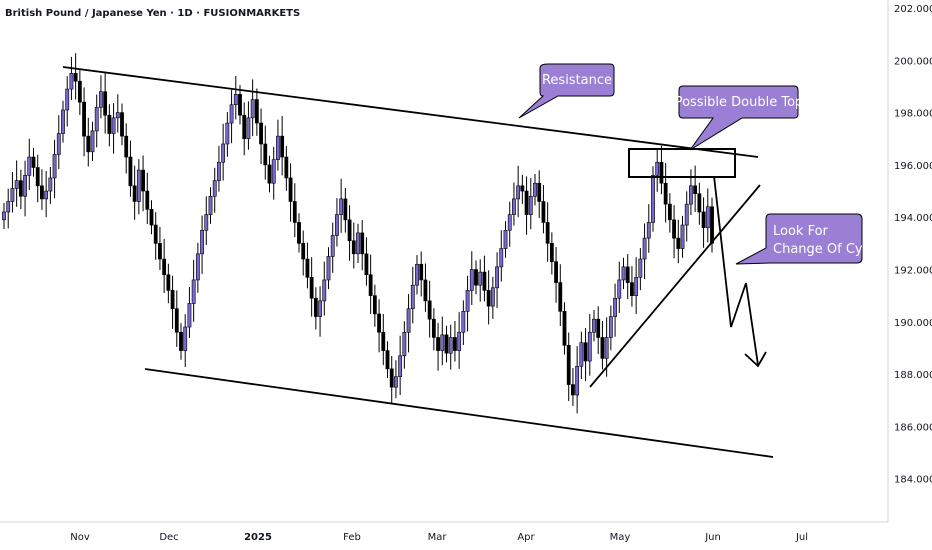 The image size is (932, 550). Describe the element at coordinates (913, 9) in the screenshot. I see `price-tick-label: 202.000` at that location.